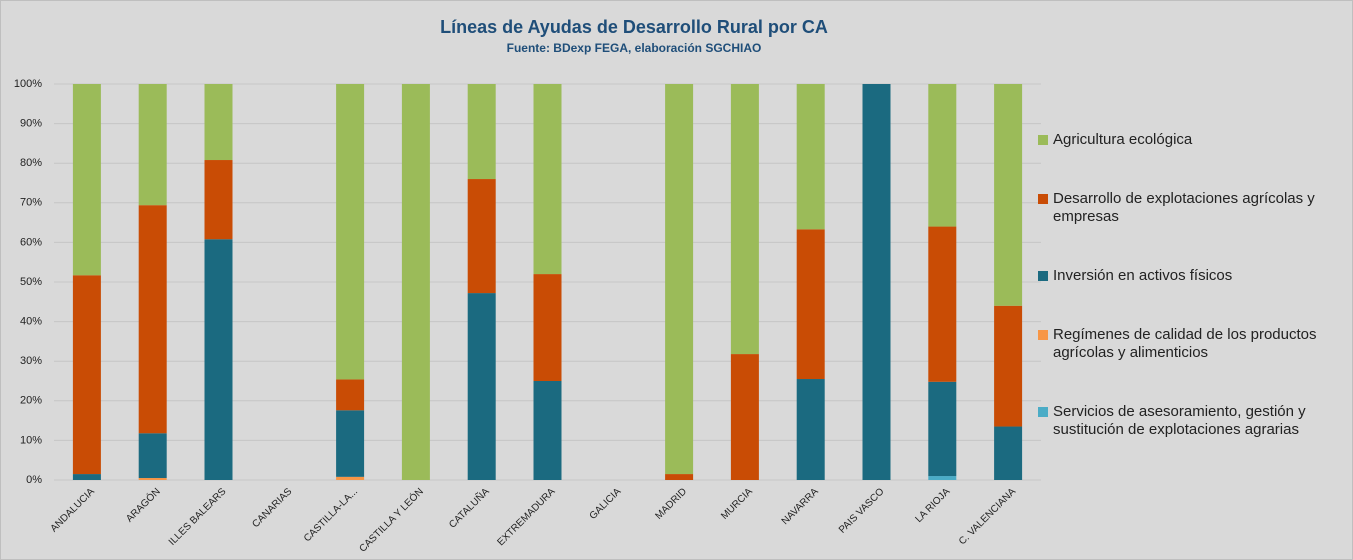 This screenshot has height=560, width=1353. Describe the element at coordinates (31, 440) in the screenshot. I see `y-tick-label: 10%` at that location.